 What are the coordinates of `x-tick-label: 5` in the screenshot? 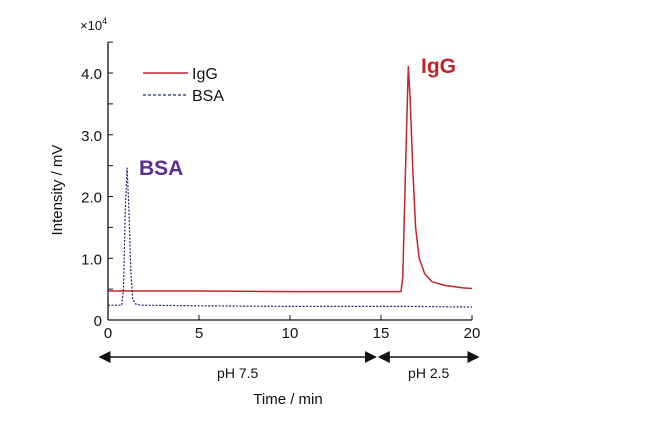 It's located at (199, 333).